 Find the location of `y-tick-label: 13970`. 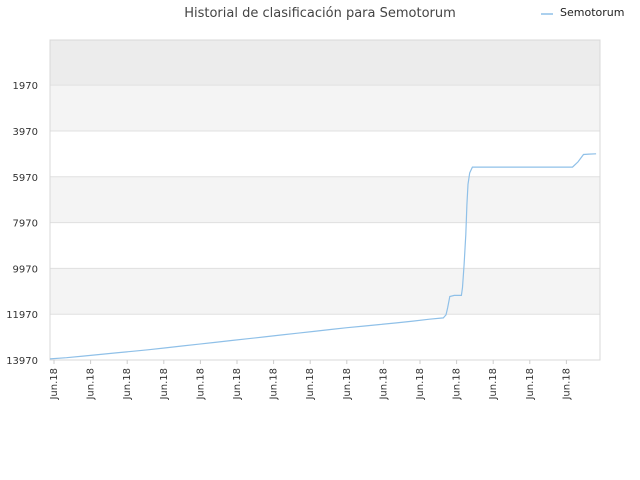

y-tick-label: 13970 is located at coordinates (22, 361).